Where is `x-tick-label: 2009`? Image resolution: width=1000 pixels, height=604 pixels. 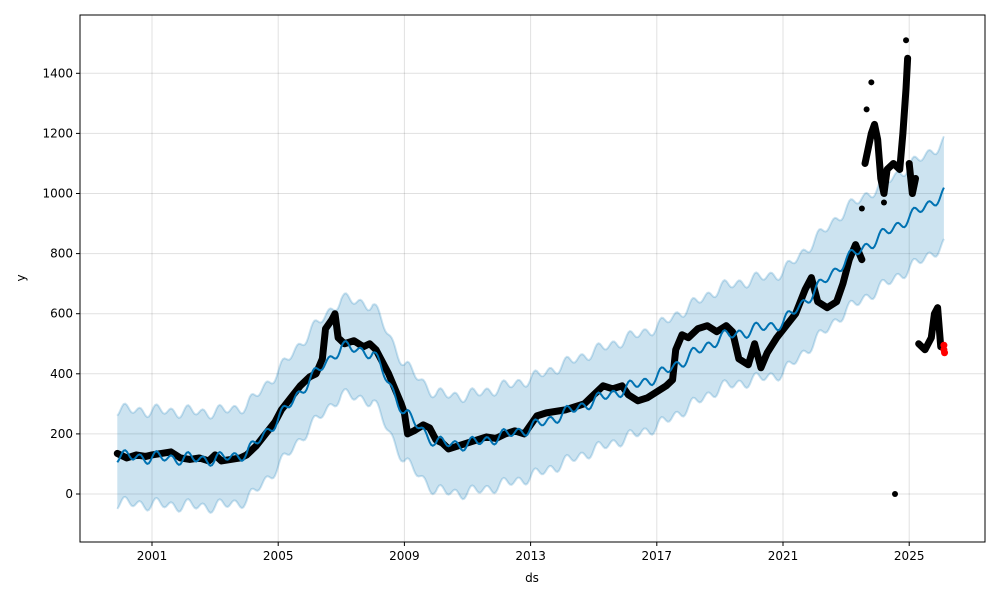
x-tick-label: 2009 is located at coordinates (404, 556).